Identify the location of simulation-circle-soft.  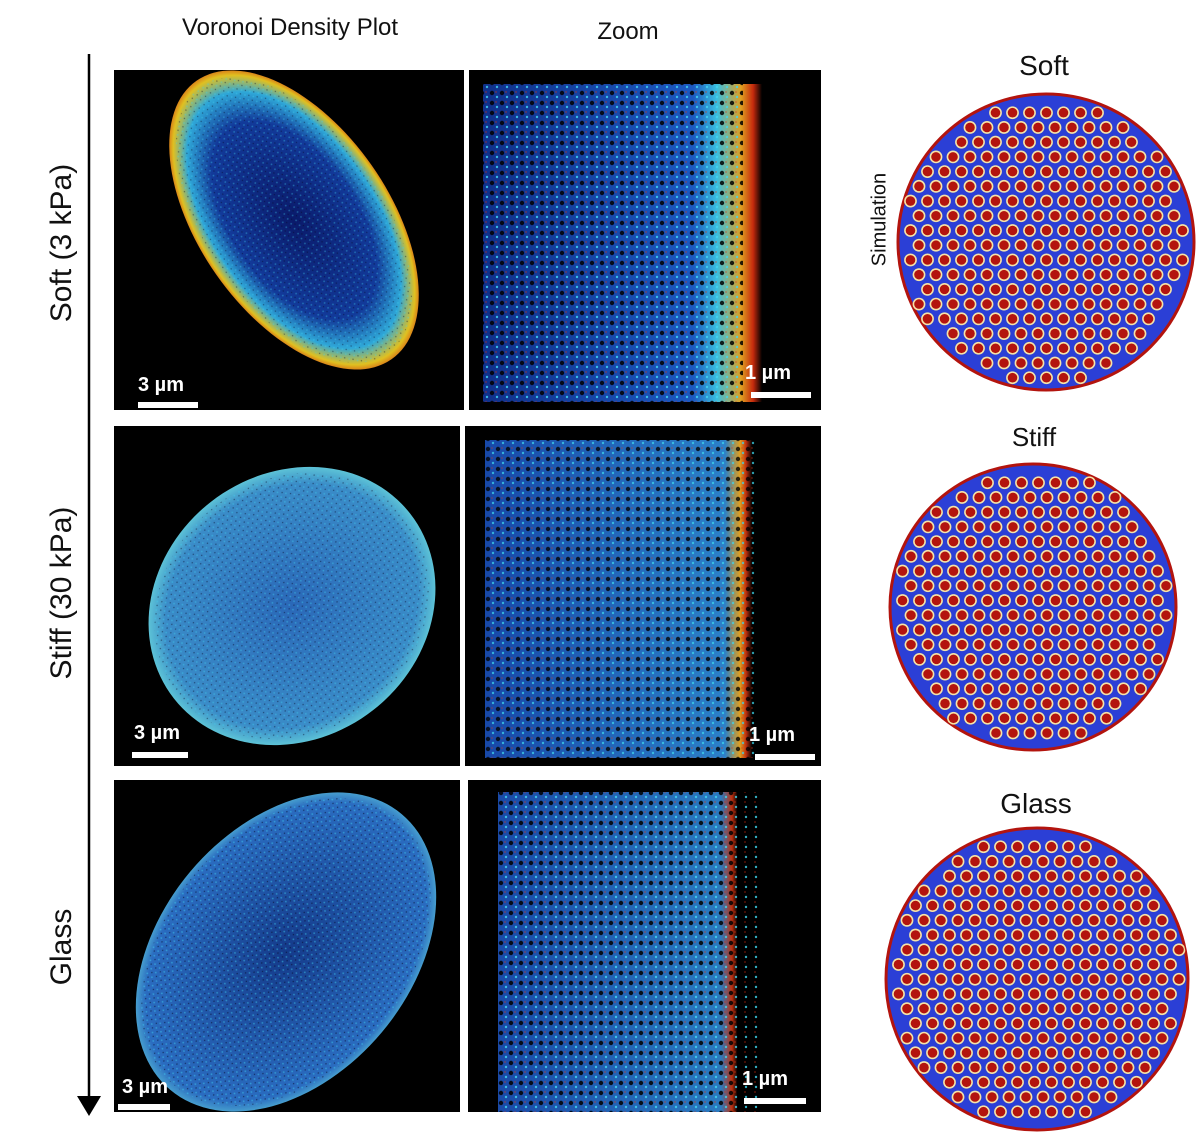
(1046, 242).